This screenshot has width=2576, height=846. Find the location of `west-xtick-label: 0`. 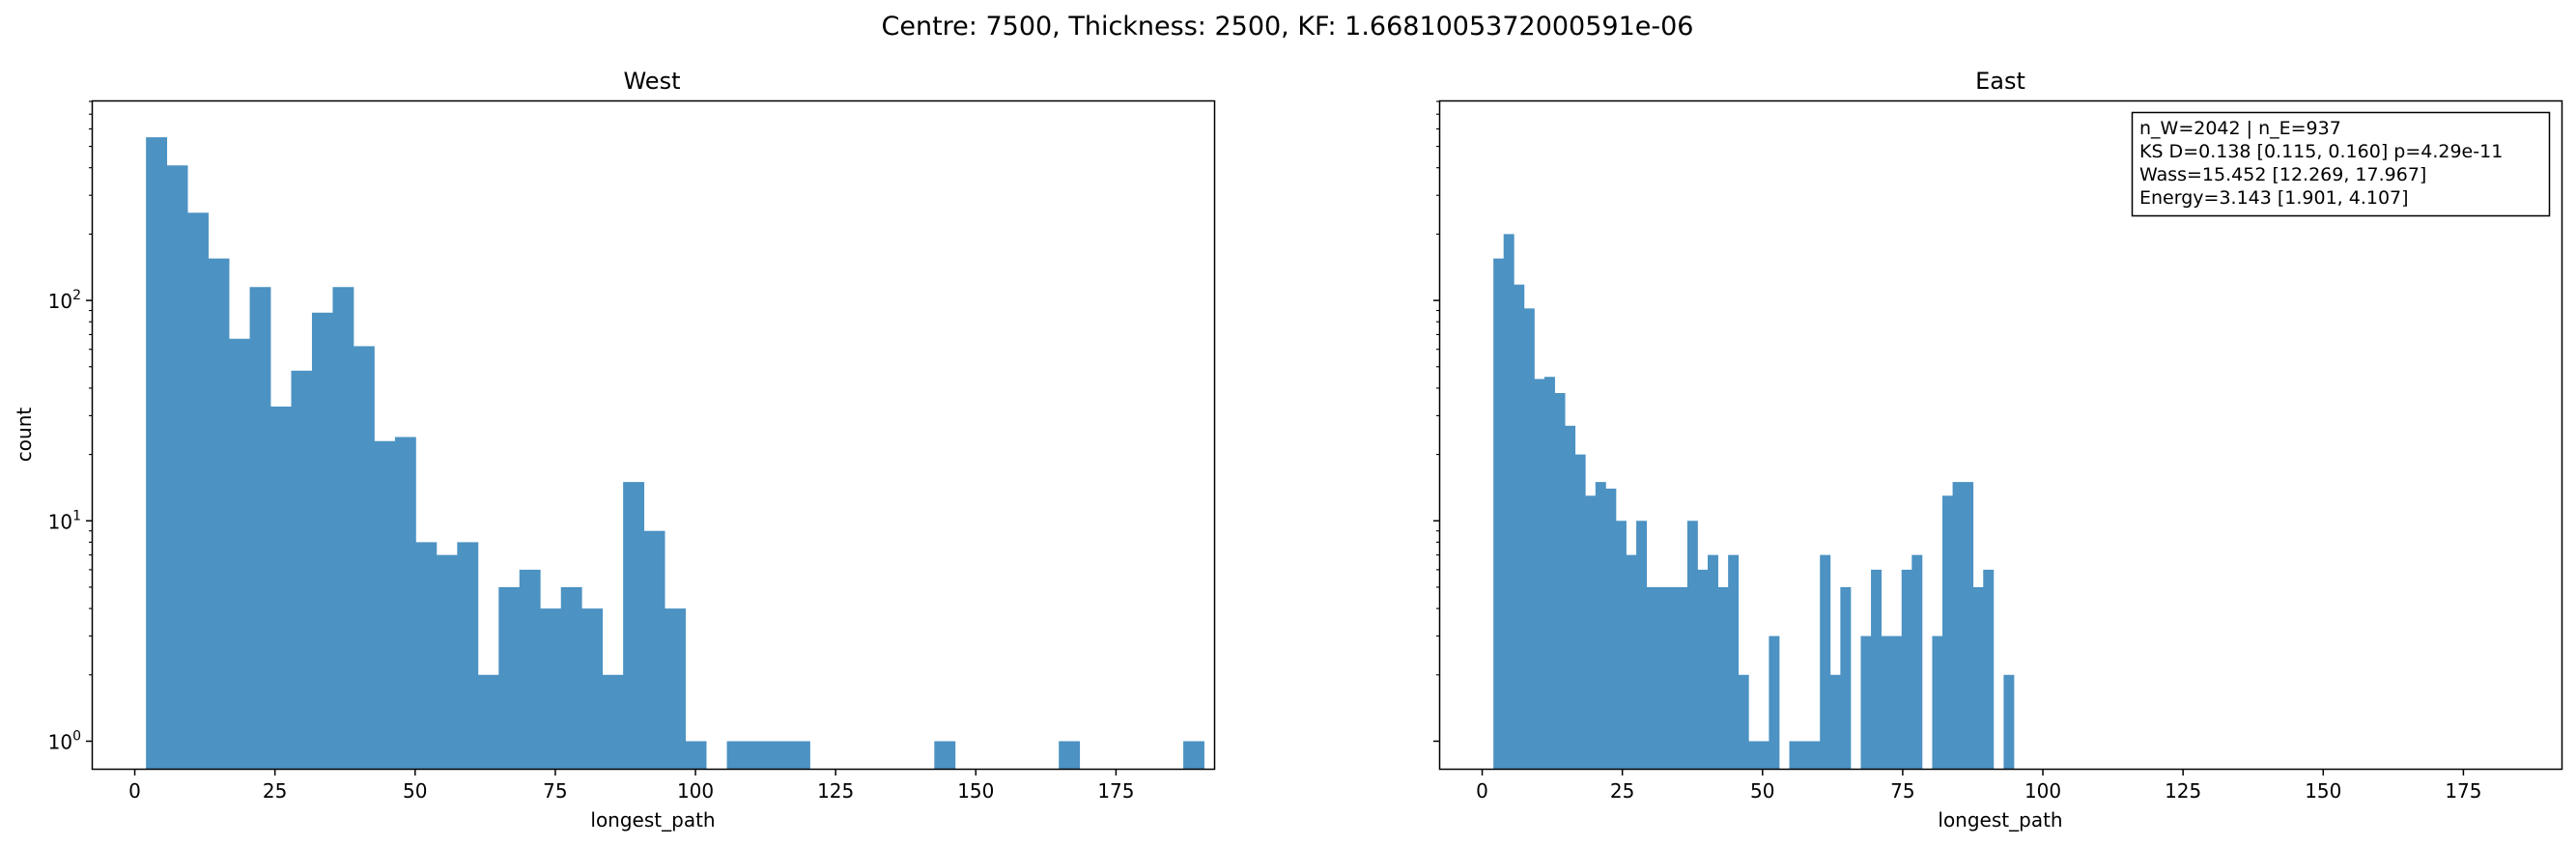

west-xtick-label: 0 is located at coordinates (134, 791).